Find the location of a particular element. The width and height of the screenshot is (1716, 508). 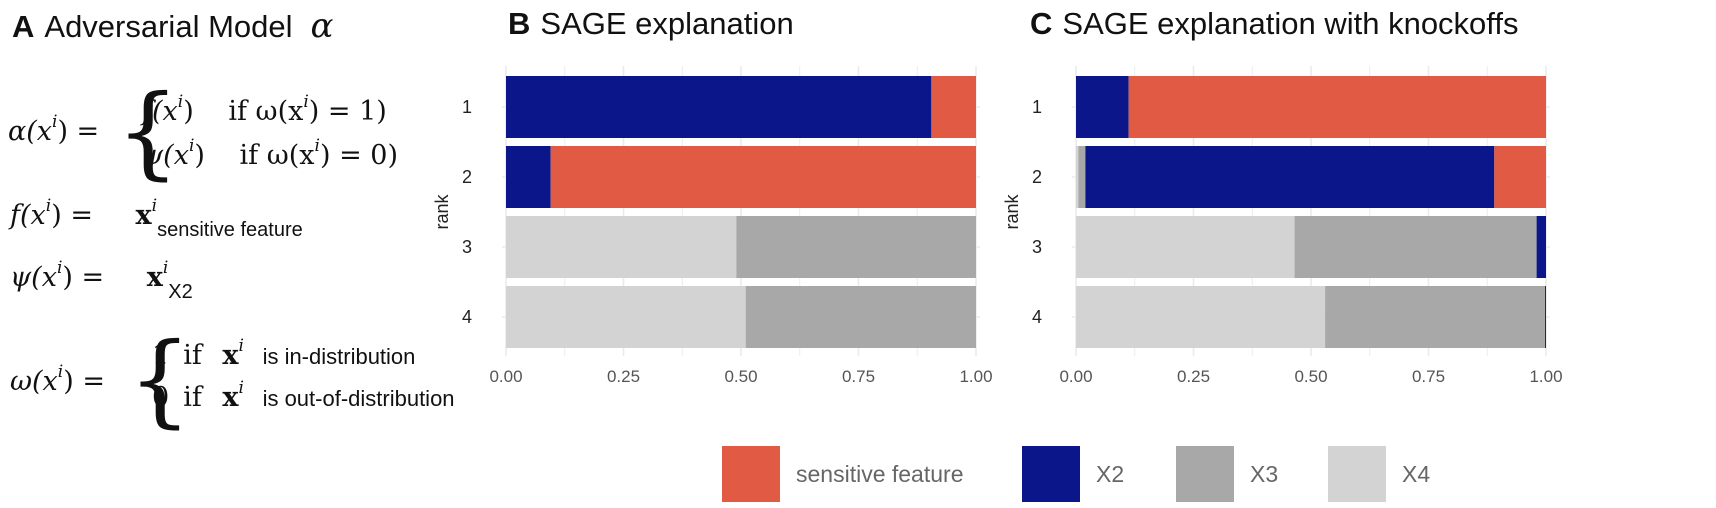

sage-bar-rank4-x3 is located at coordinates (860, 317).